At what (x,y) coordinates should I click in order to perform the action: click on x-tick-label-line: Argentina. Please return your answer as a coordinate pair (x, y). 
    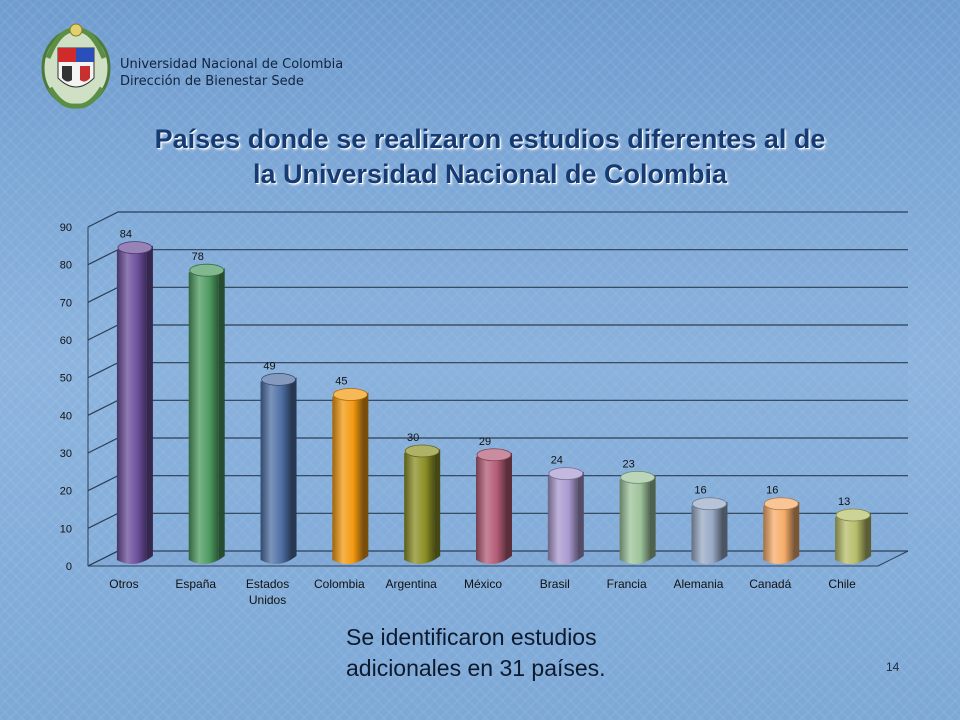
    Looking at the image, I should click on (411, 584).